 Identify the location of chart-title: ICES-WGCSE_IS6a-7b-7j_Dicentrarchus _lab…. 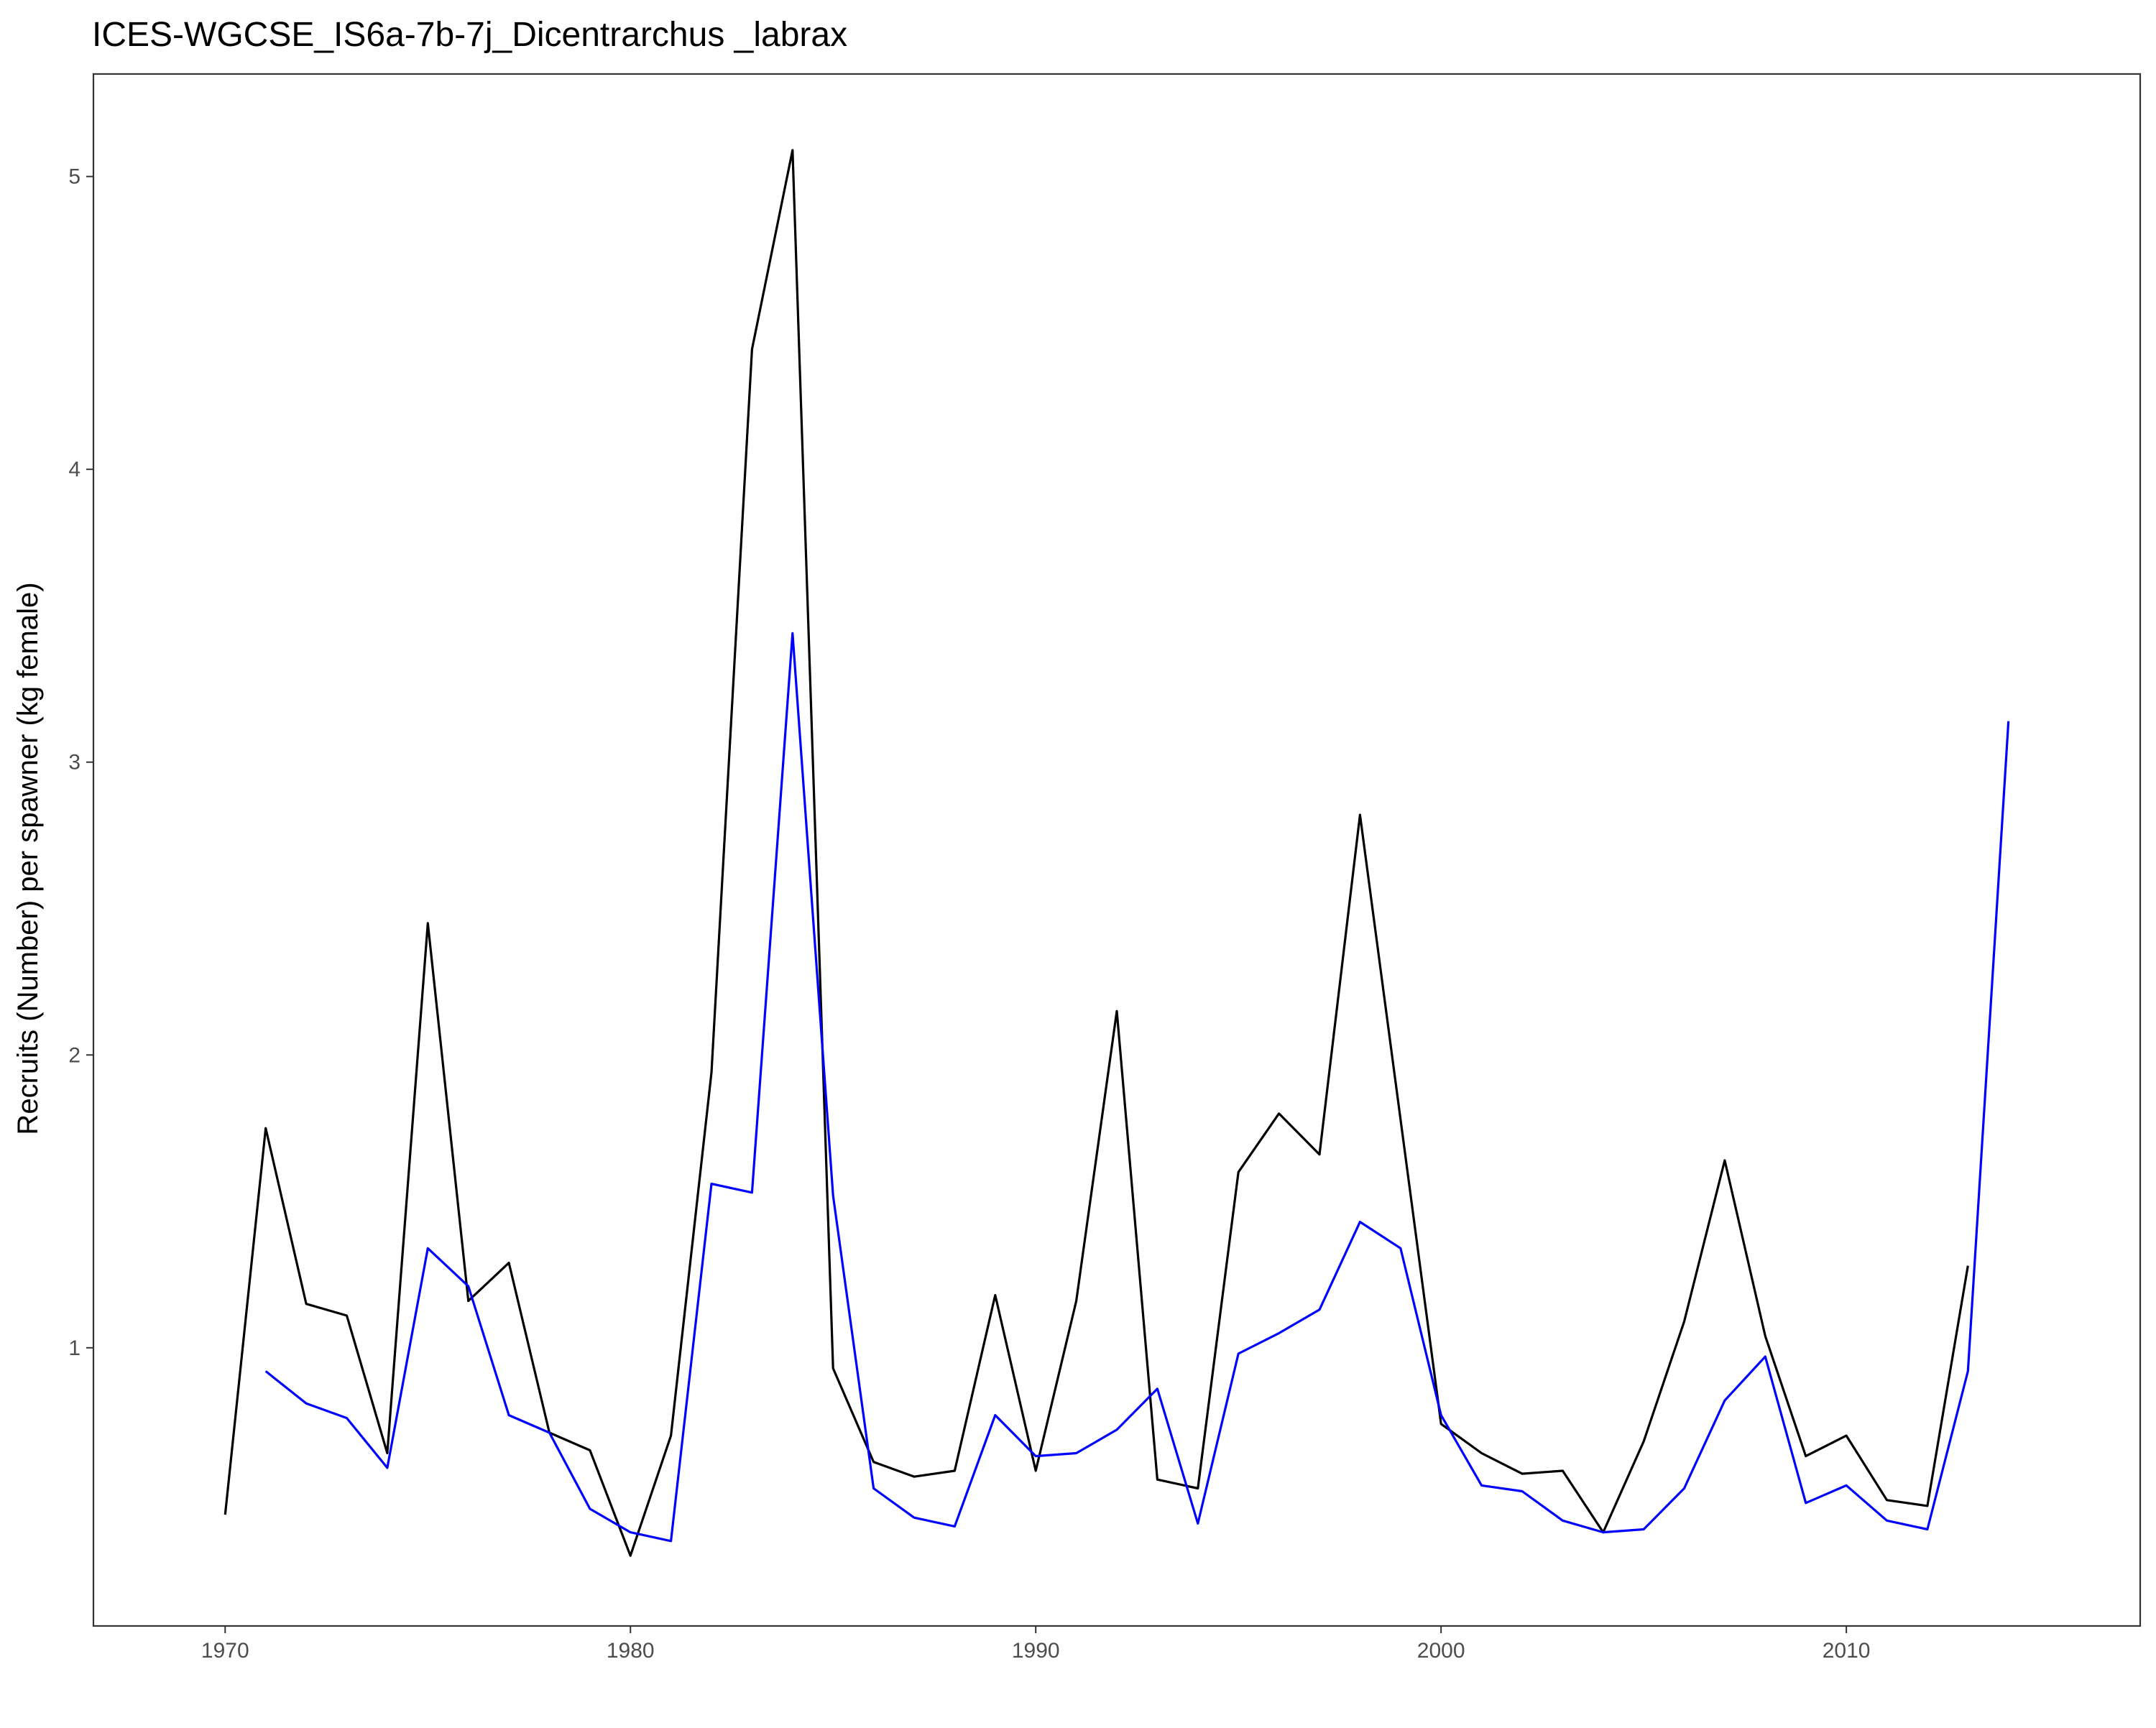
(469, 35).